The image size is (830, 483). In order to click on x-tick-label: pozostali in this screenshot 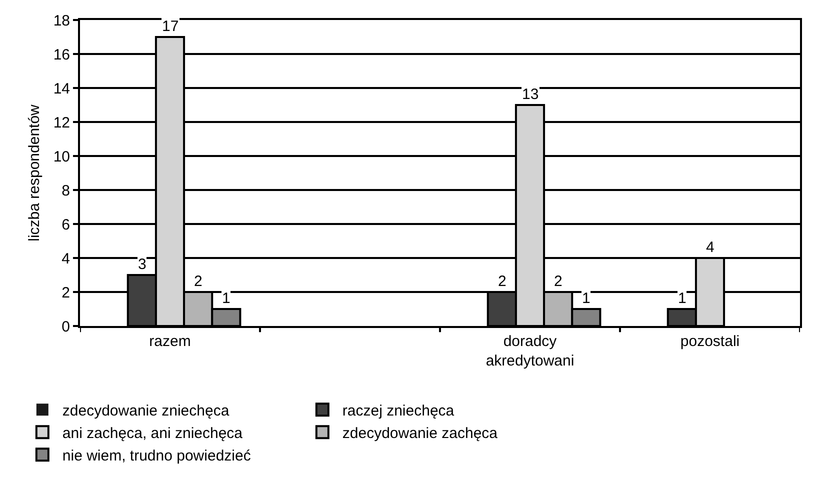, I will do `click(710, 341)`.